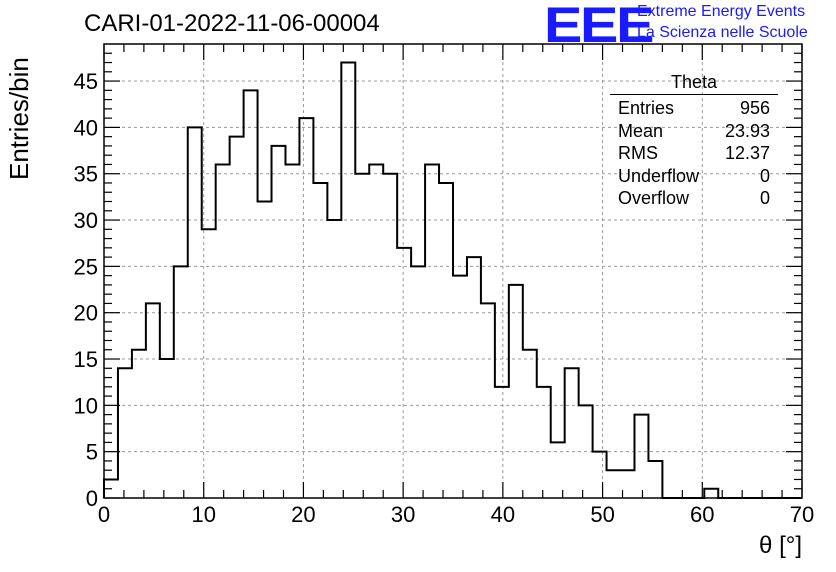  What do you see at coordinates (86, 313) in the screenshot?
I see `y-tick-label: 20` at bounding box center [86, 313].